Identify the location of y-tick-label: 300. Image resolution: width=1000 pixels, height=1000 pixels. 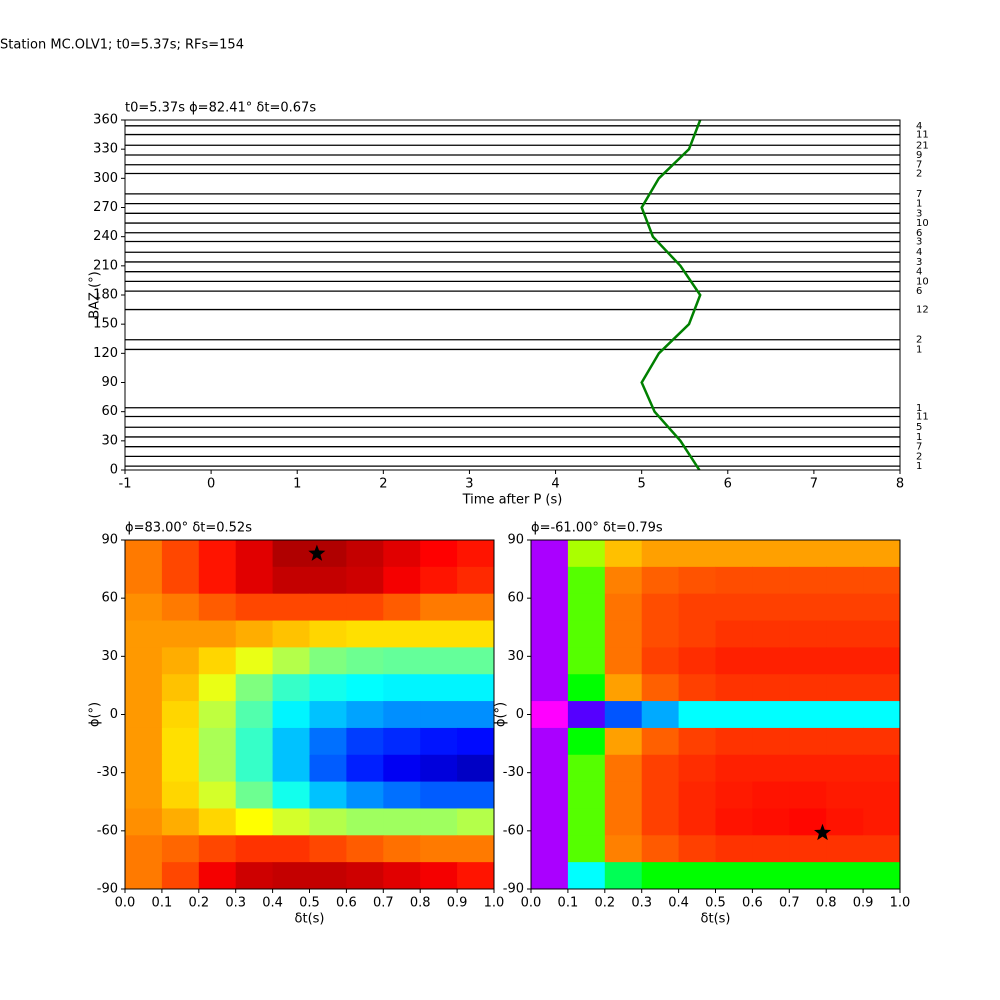
(105, 178).